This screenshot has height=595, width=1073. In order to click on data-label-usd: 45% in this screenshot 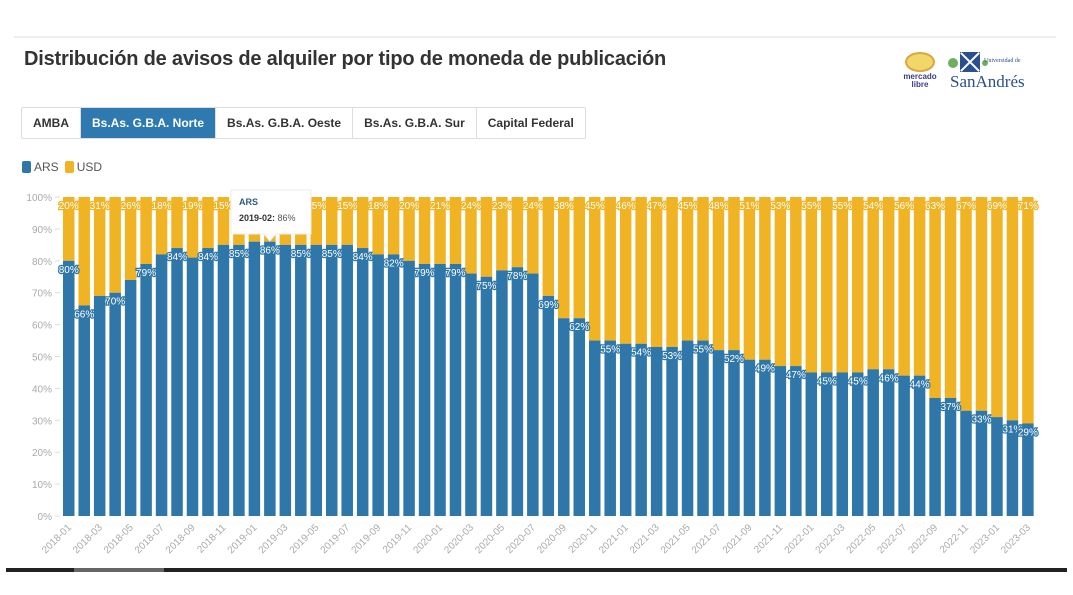, I will do `click(595, 206)`.